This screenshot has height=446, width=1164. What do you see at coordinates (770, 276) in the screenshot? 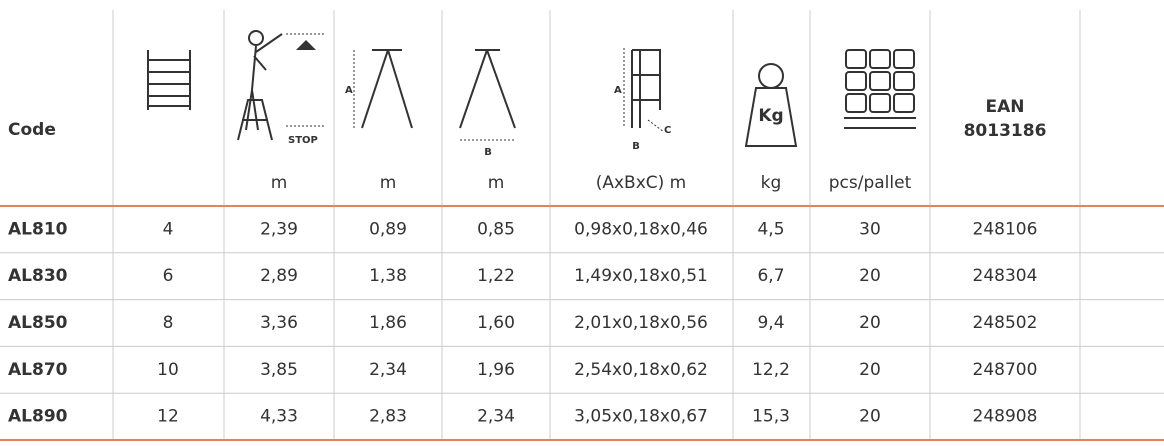
I see `cell: 6,7` at bounding box center [770, 276].